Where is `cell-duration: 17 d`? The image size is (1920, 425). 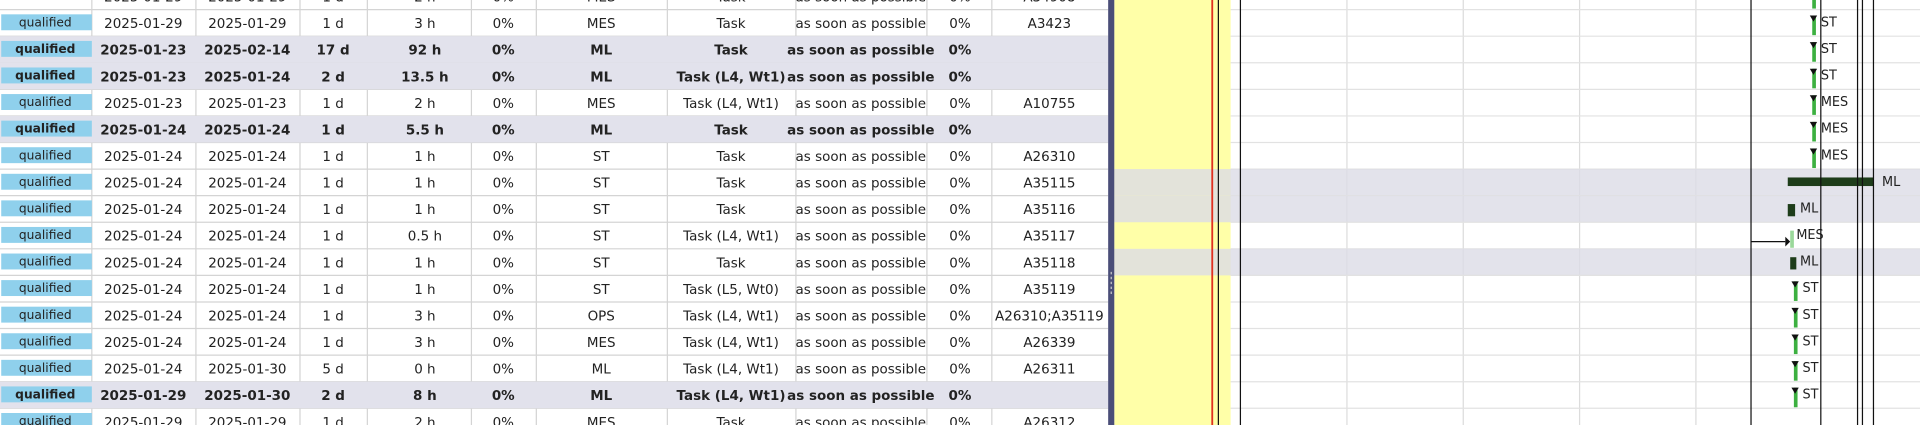
cell-duration: 17 d is located at coordinates (333, 51).